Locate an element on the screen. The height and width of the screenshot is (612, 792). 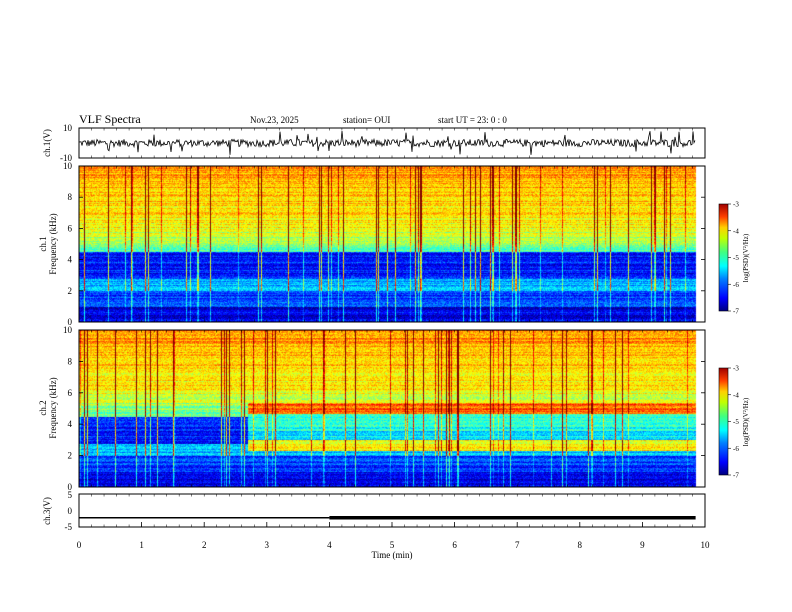
ch3-ytick-minus5: -5 is located at coordinates (69, 527).